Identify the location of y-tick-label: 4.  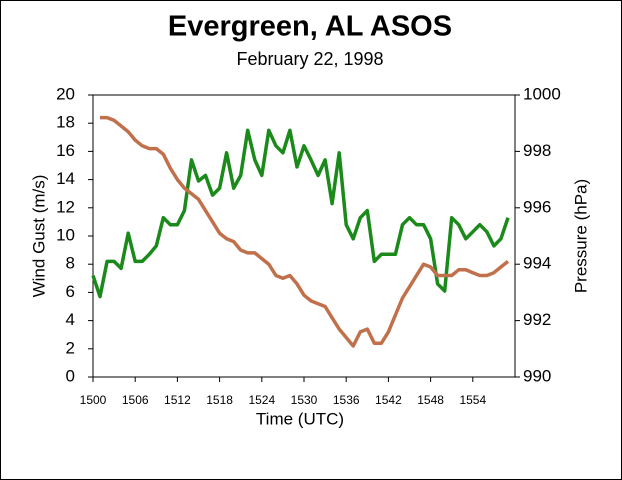
(70, 319).